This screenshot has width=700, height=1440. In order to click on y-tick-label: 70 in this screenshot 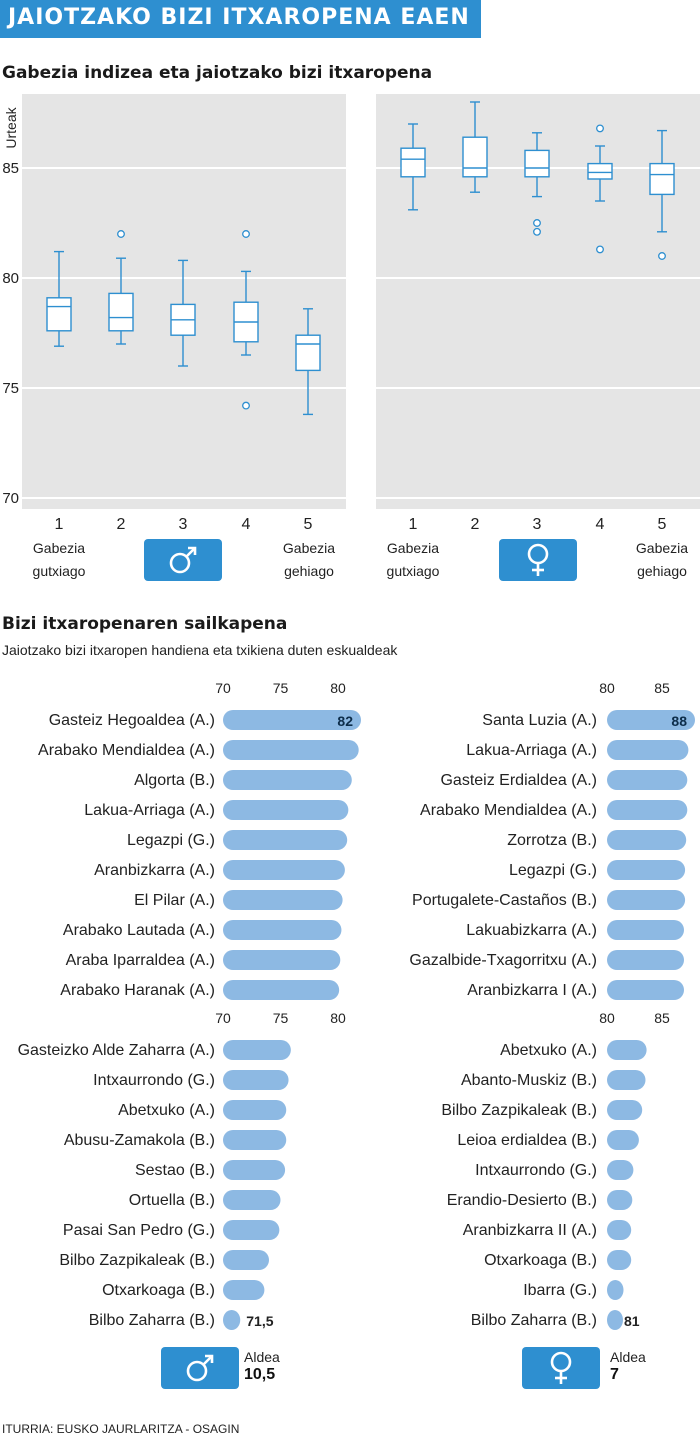, I will do `click(10, 498)`.